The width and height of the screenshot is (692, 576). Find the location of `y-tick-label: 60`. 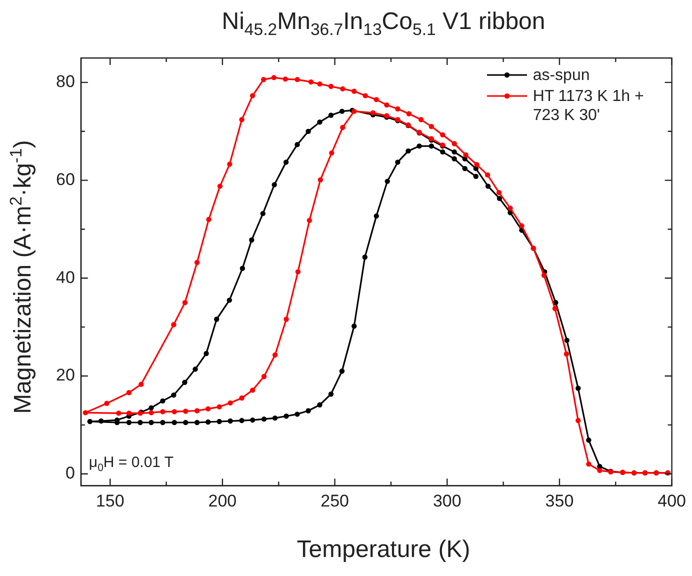

y-tick-label: 60 is located at coordinates (65, 179).